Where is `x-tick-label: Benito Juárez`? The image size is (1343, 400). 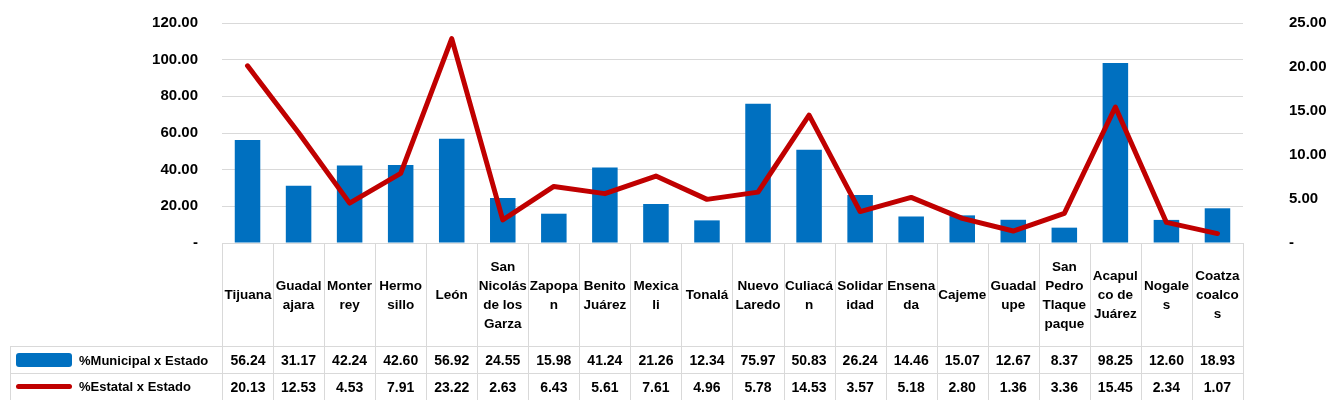 x-tick-label: Benito Juárez is located at coordinates (605, 295).